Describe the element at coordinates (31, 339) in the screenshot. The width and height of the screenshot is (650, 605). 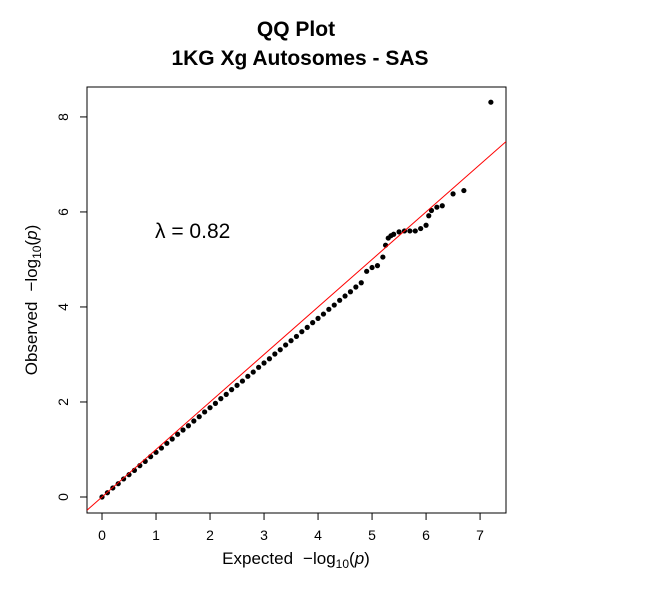
I see `y-label-text: Observed` at that location.